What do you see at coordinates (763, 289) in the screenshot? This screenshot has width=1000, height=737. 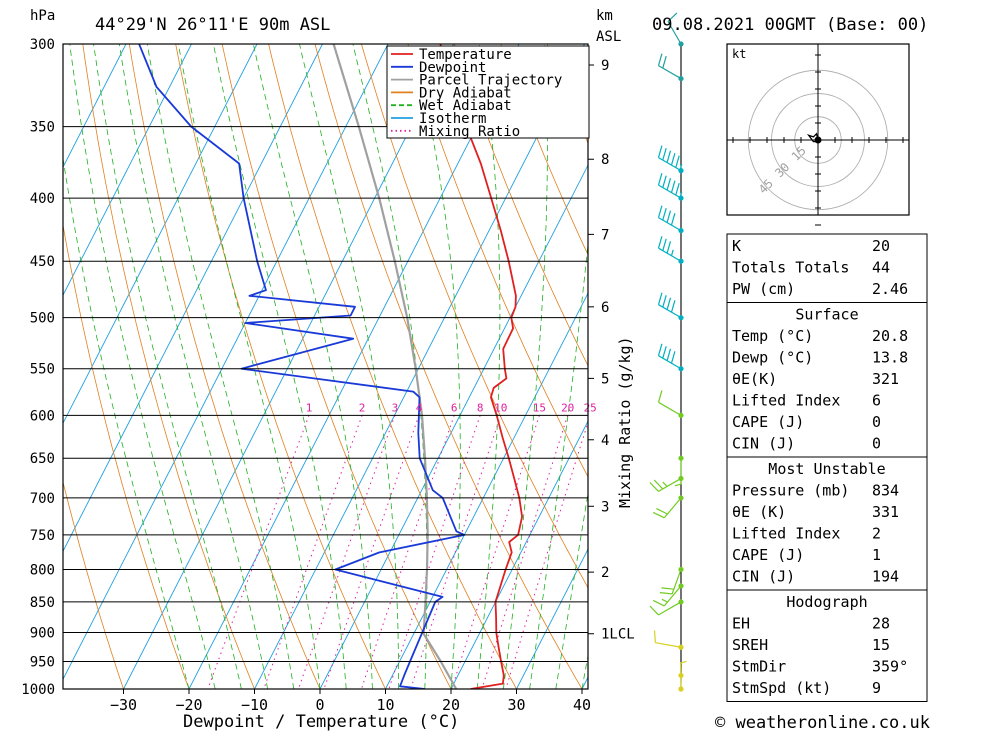 I see `indices-row-label: PW (cm)` at bounding box center [763, 289].